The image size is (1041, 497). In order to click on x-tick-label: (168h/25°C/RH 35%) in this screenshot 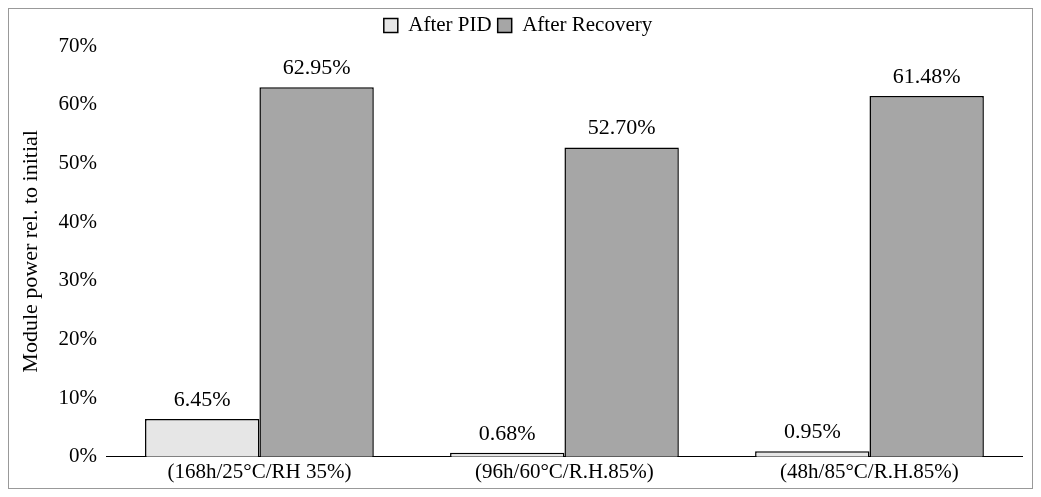, I will do `click(259, 470)`.